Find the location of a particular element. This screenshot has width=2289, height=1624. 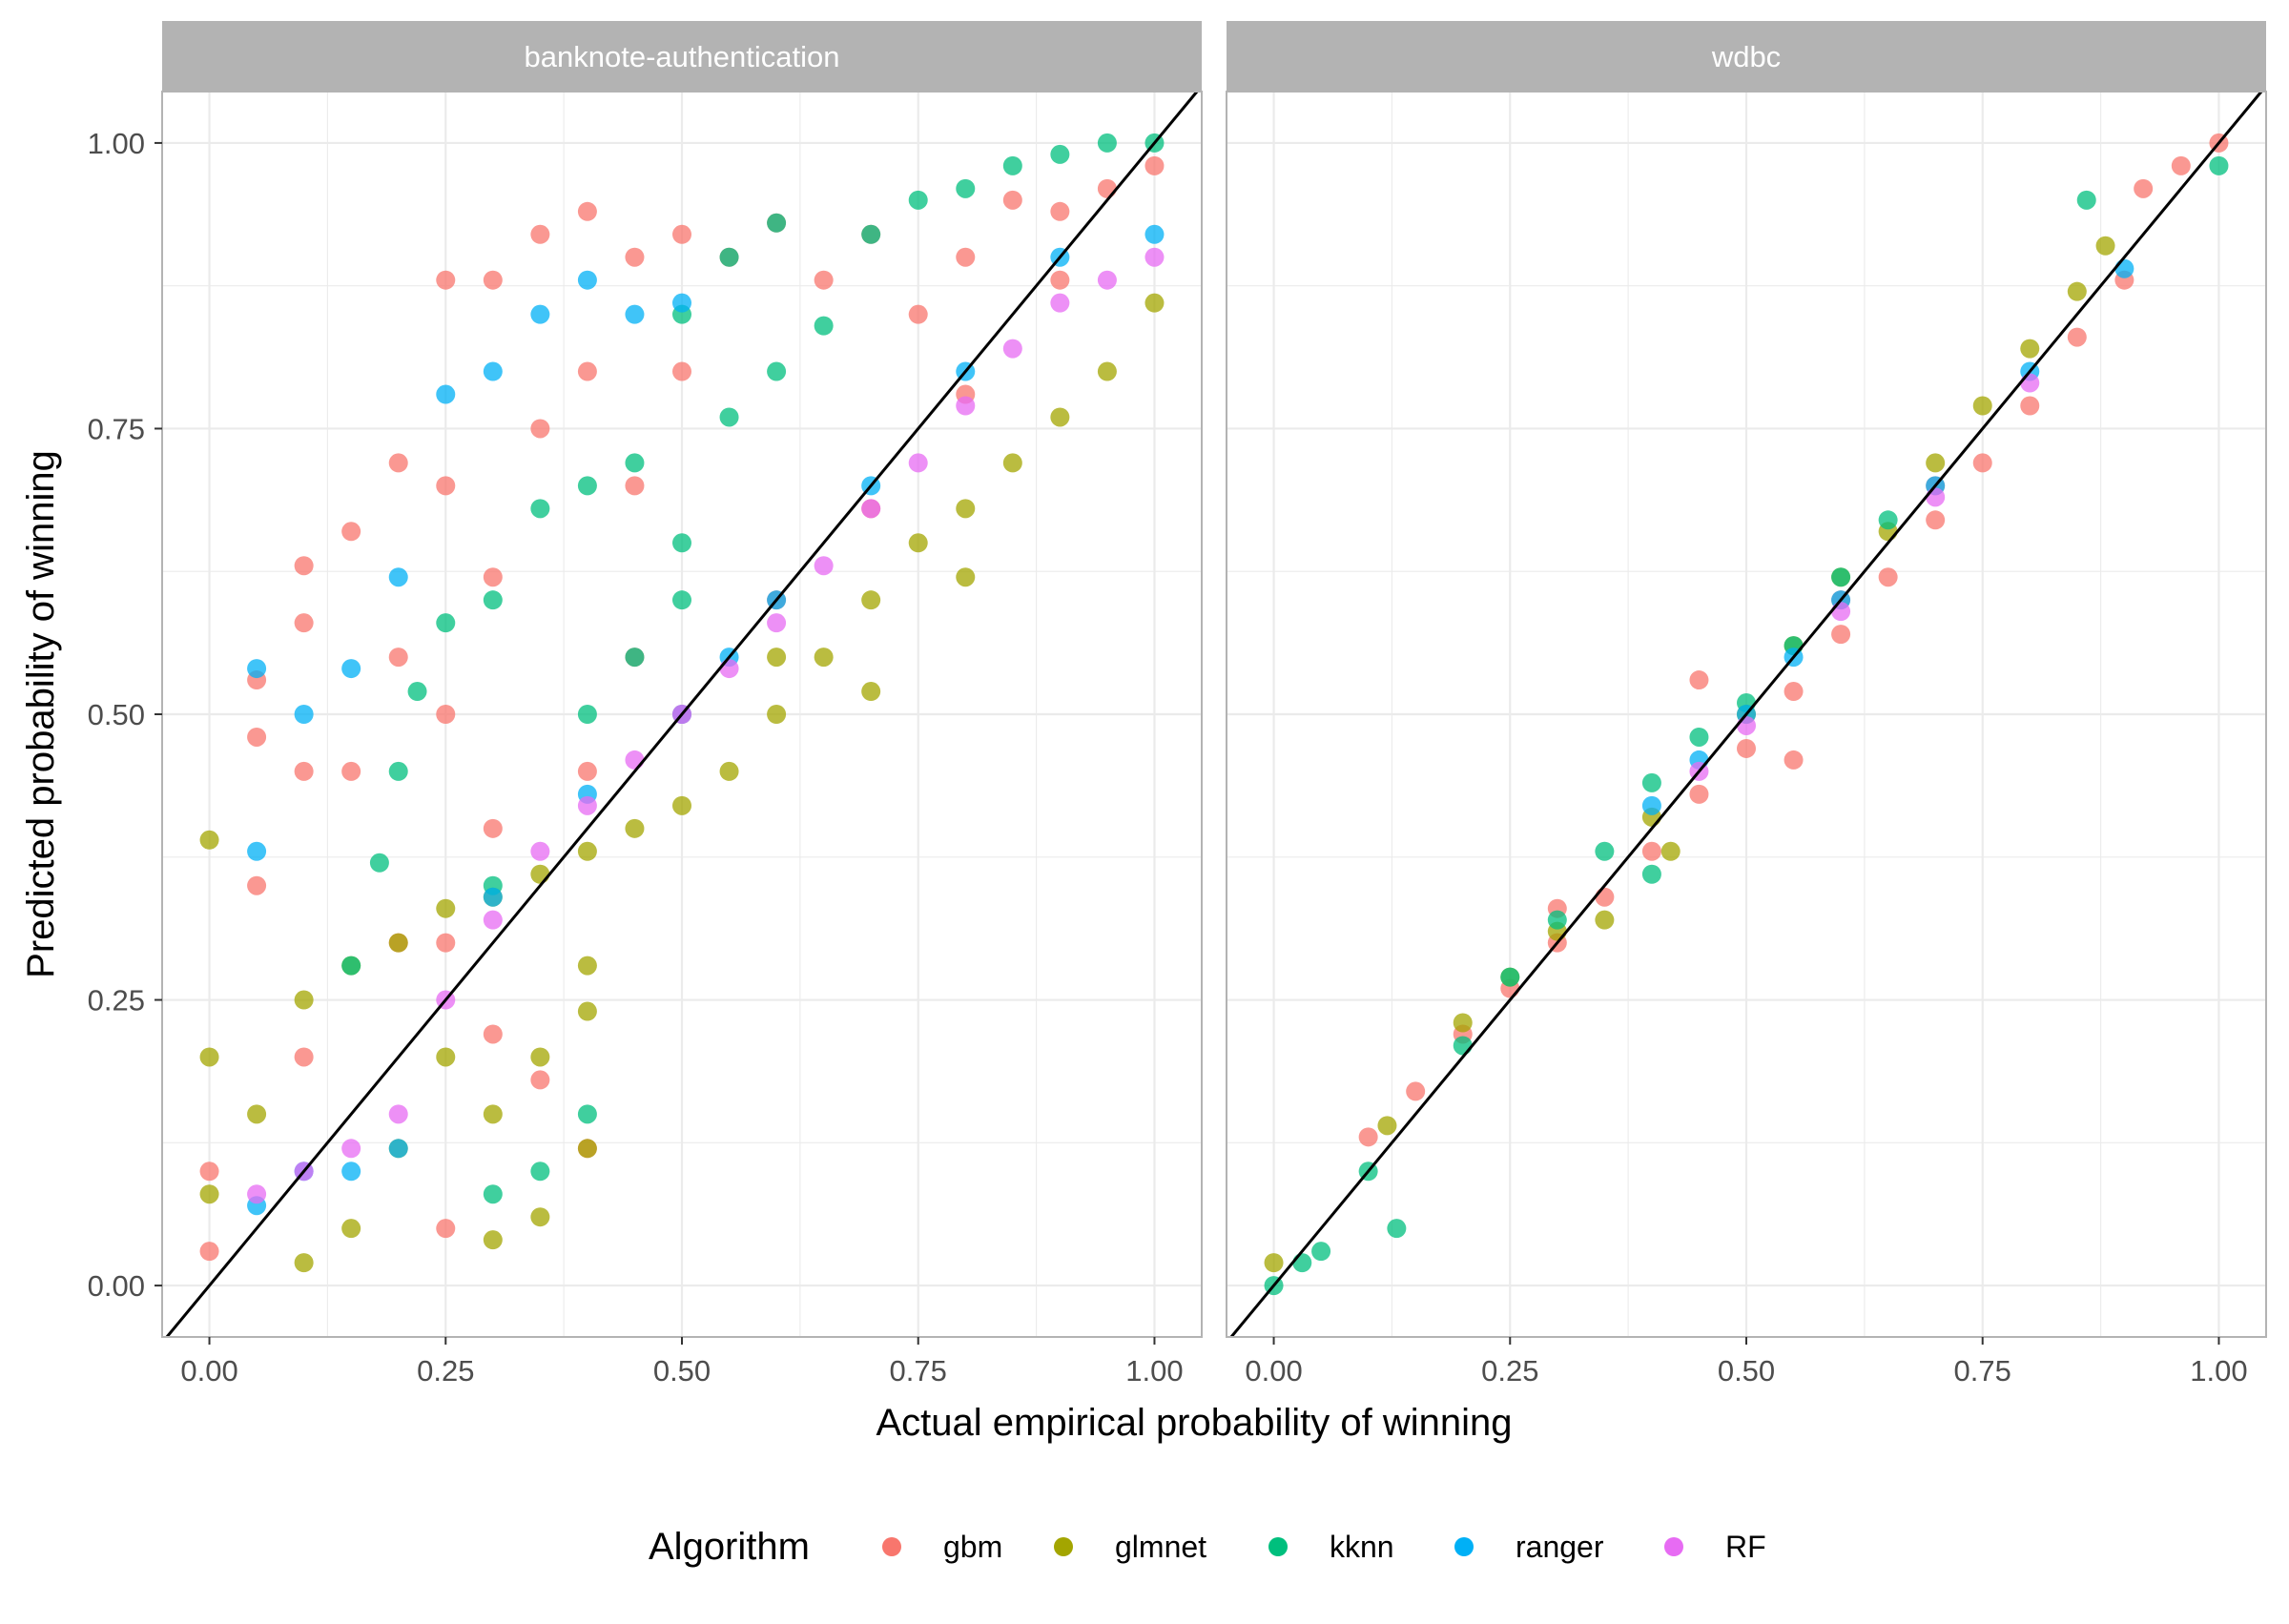

strip-background is located at coordinates (682, 56).